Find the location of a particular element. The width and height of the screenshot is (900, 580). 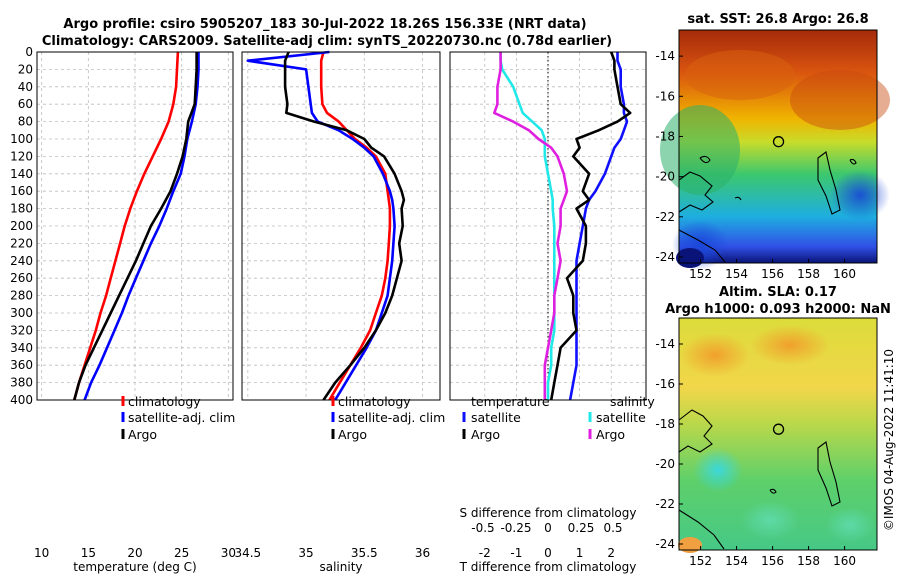

lat-tick-label: -24 is located at coordinates (665, 544).